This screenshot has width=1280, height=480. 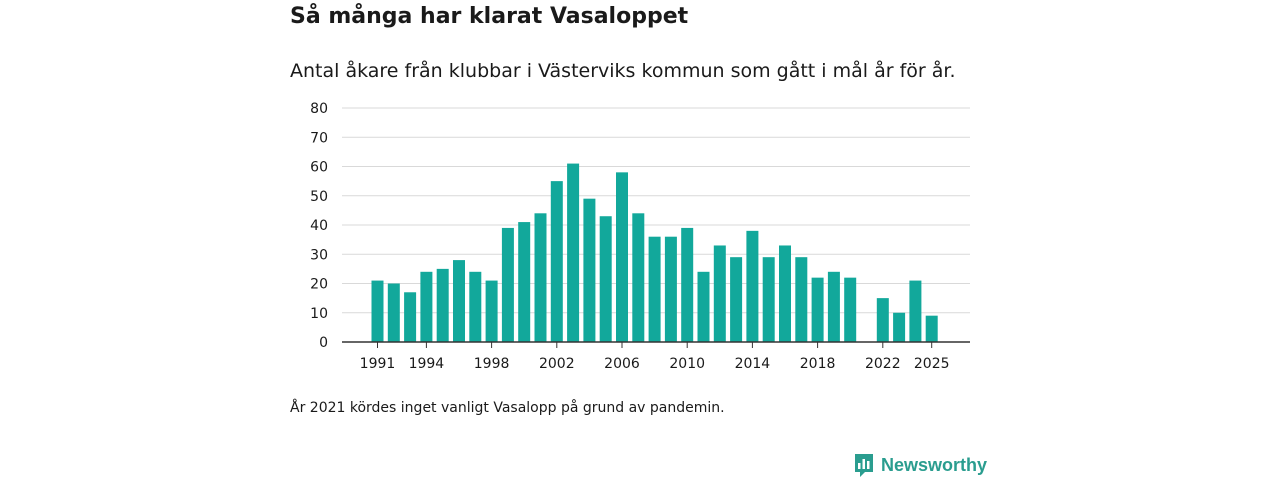 I want to click on y-axis-ticks: 0 10 20 30 40 50 60 70 80, so click(x=319, y=226).